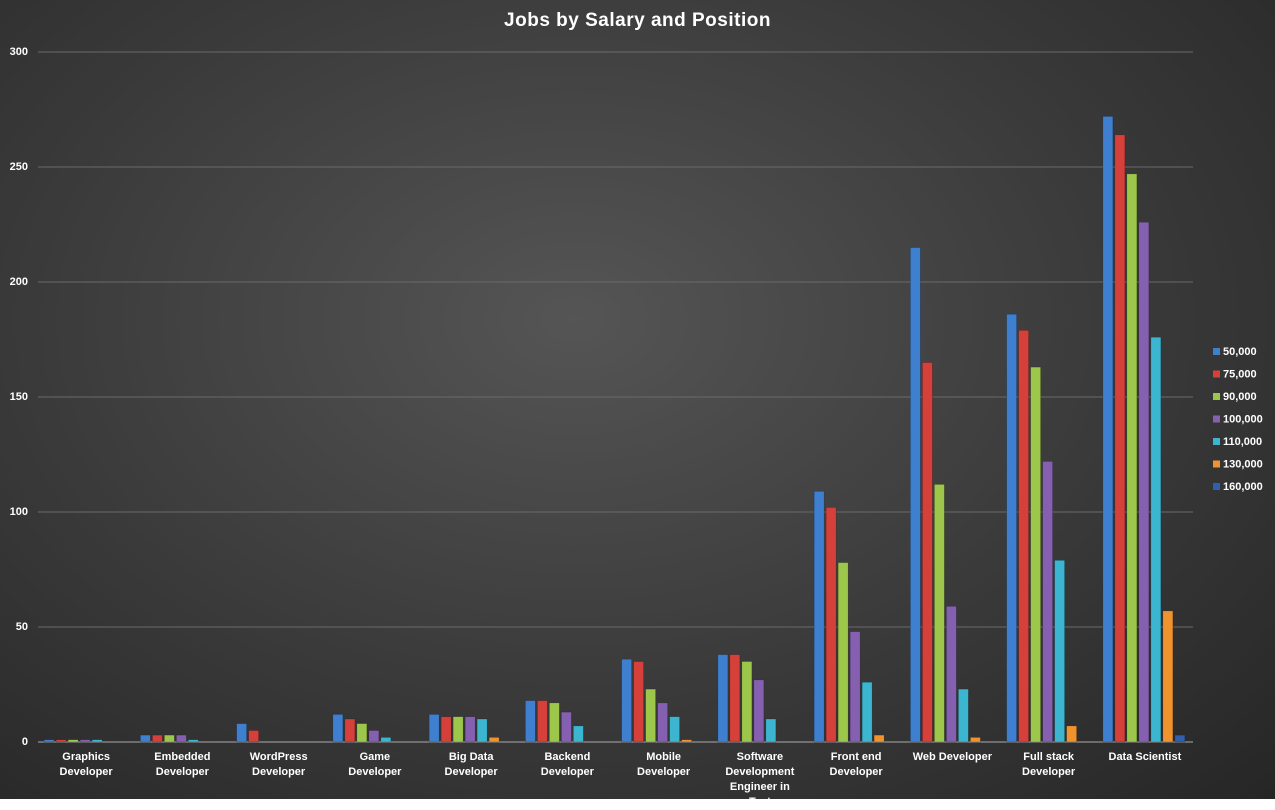 The image size is (1275, 810). Describe the element at coordinates (637, 20) in the screenshot. I see `chart-title: Jobs by Salary and Position` at that location.